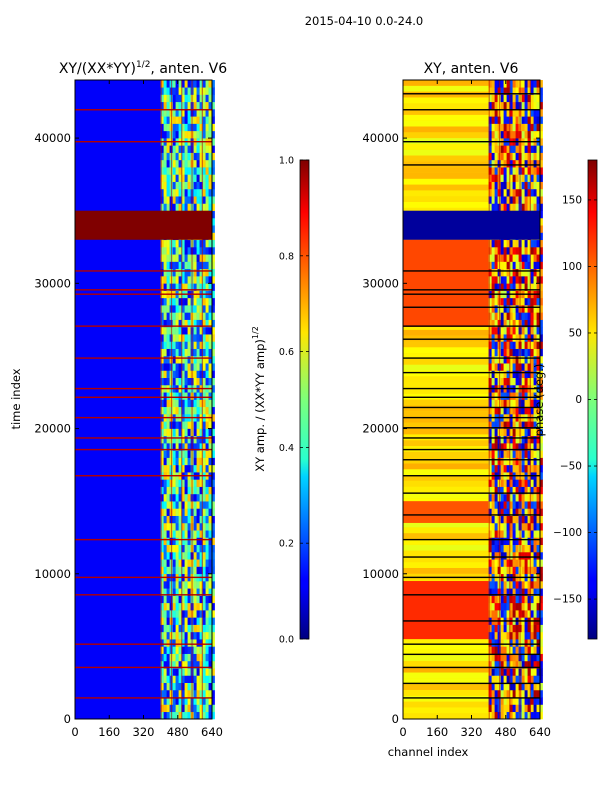  What do you see at coordinates (109, 732) in the screenshot?
I see `x-tick-label: 160` at bounding box center [109, 732].